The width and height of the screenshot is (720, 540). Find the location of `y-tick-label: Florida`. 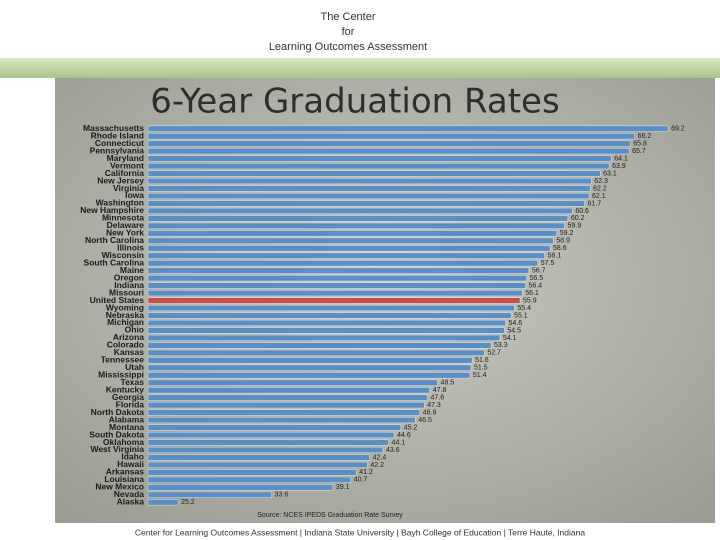

y-tick-label: Florida is located at coordinates (130, 404).